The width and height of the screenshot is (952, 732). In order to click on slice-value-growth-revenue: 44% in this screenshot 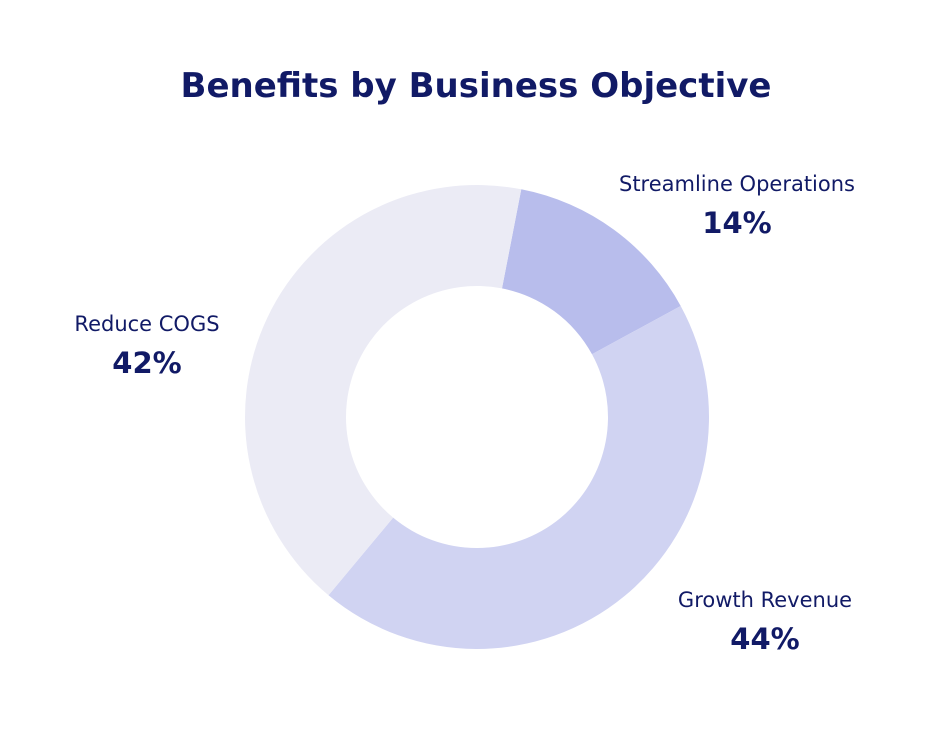, I will do `click(764, 639)`.